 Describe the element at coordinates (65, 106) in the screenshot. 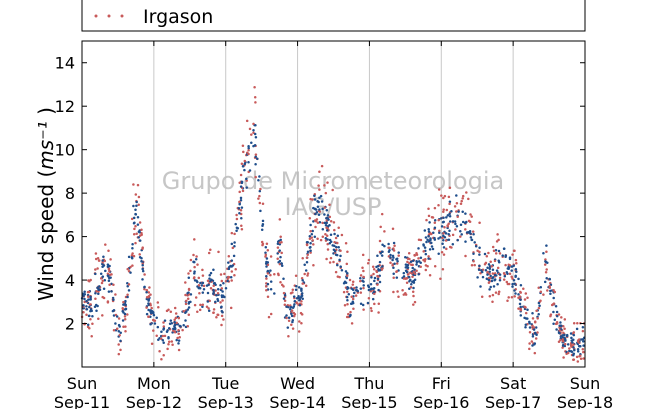

I see `y-tick-label: 12` at that location.